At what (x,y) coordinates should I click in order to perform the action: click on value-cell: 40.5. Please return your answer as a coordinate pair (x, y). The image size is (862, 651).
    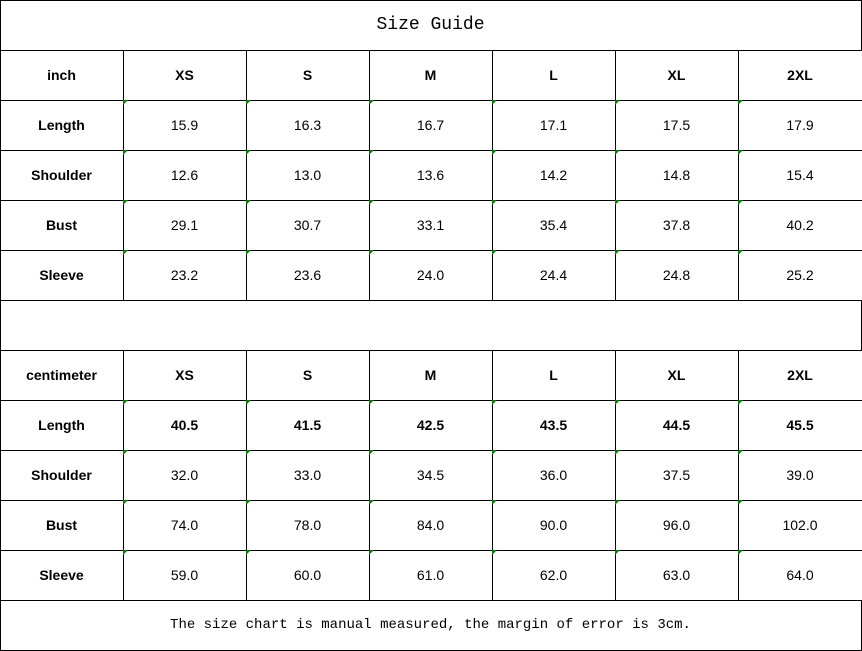
    Looking at the image, I should click on (185, 425).